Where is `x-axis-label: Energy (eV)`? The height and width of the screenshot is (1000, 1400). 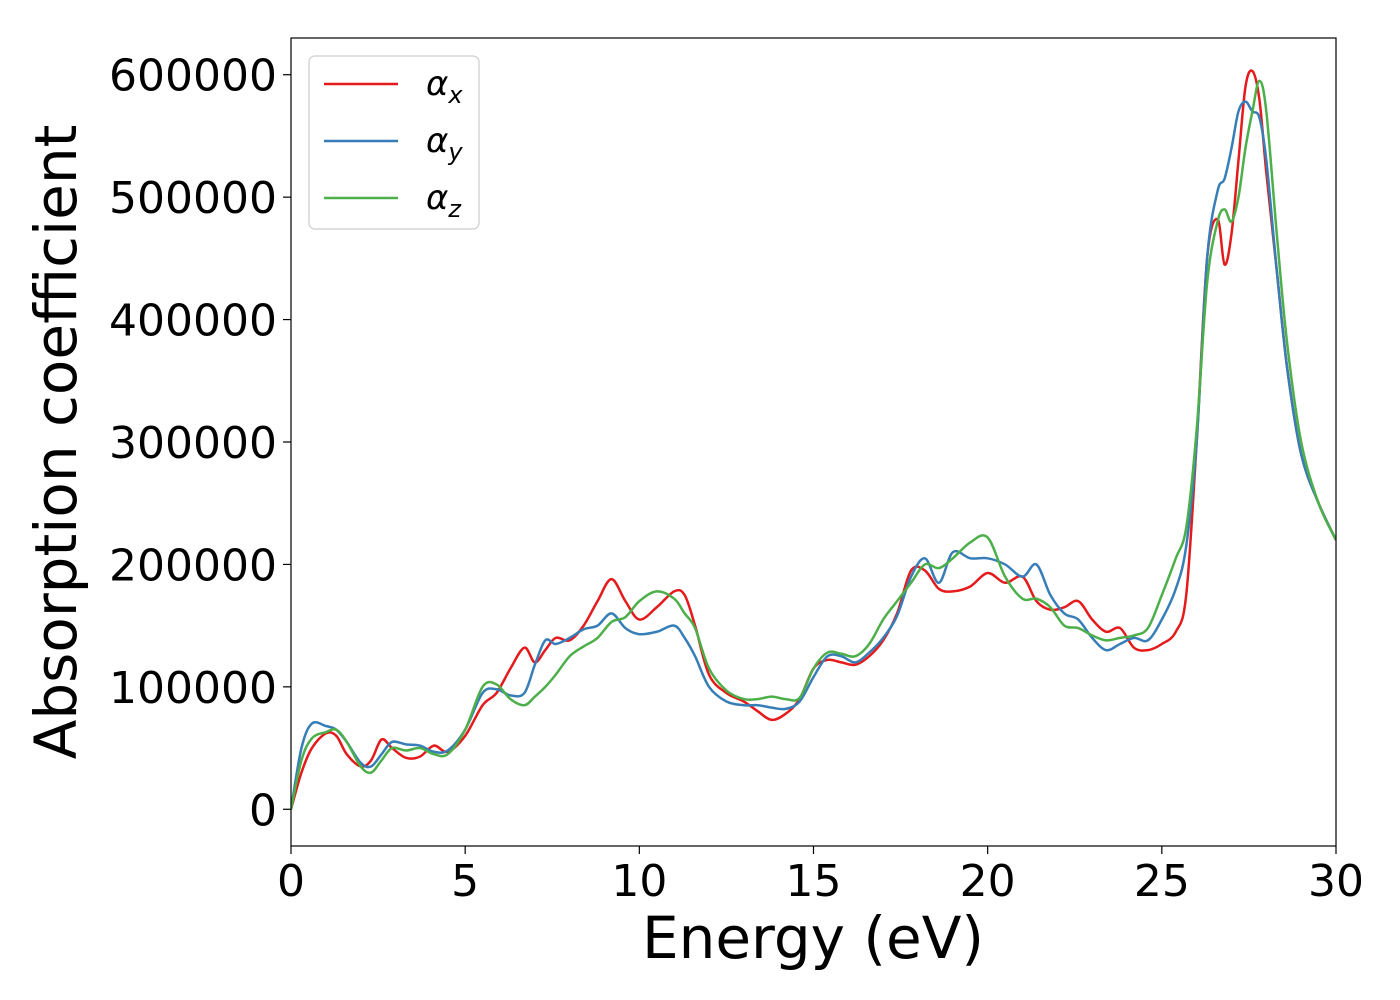 x-axis-label: Energy (eV) is located at coordinates (813, 938).